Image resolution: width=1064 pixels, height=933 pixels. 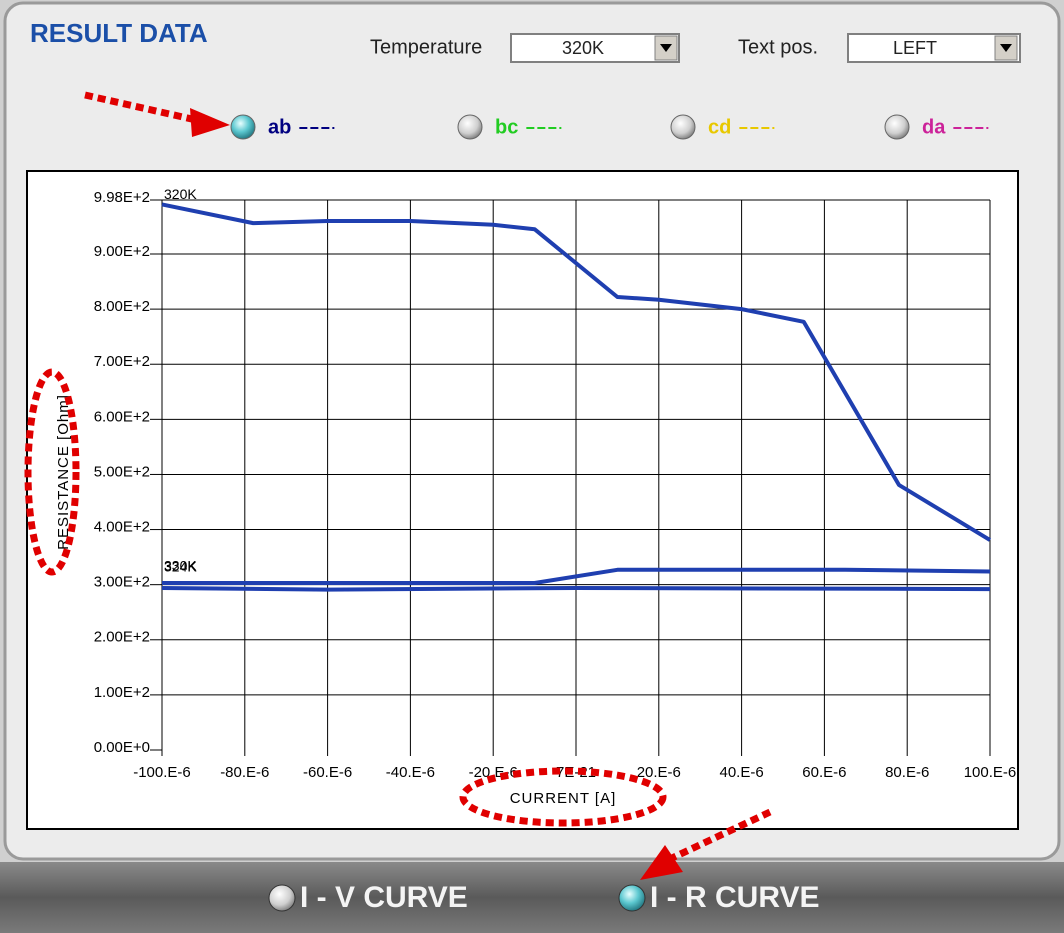 I want to click on bottom-bar, so click(x=532, y=897).